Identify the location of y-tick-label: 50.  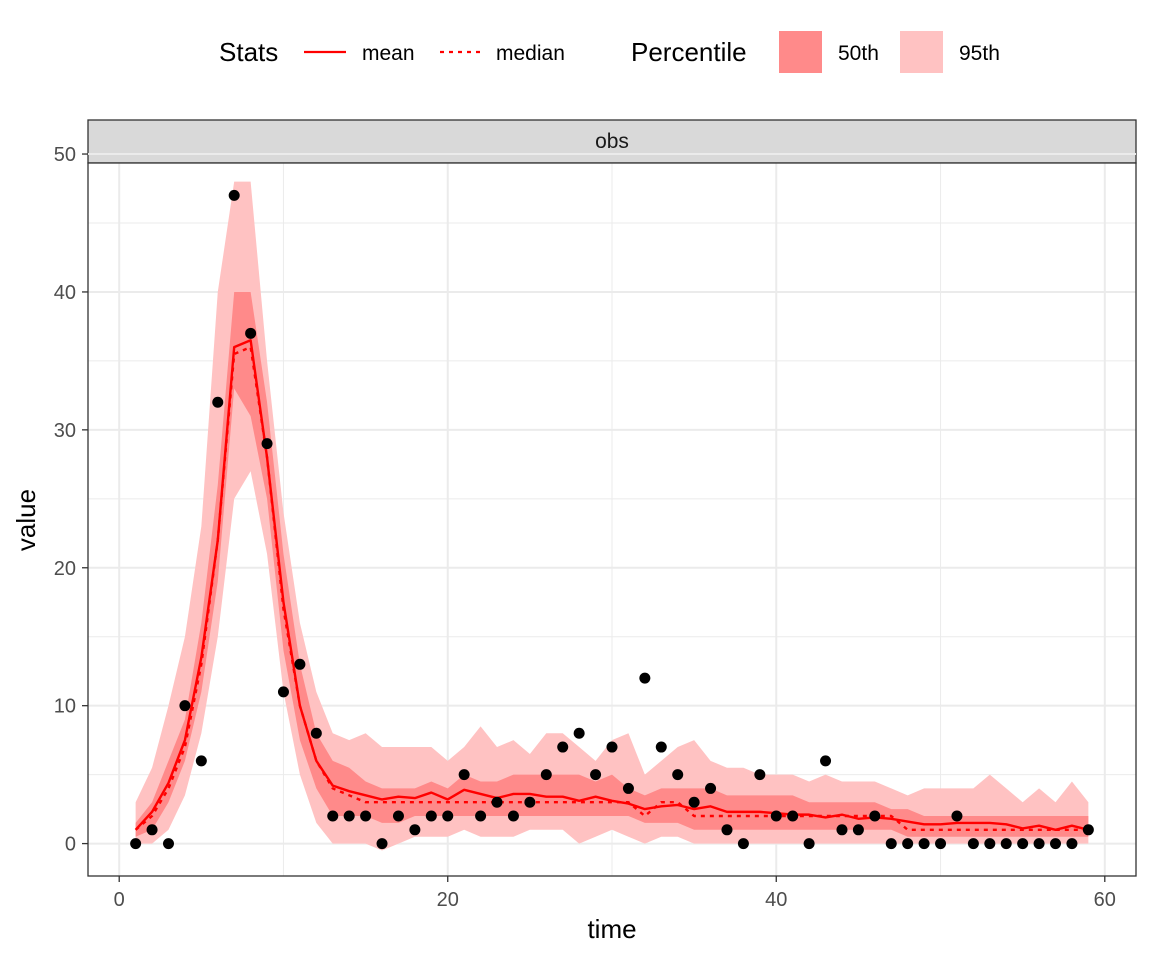
(65, 155).